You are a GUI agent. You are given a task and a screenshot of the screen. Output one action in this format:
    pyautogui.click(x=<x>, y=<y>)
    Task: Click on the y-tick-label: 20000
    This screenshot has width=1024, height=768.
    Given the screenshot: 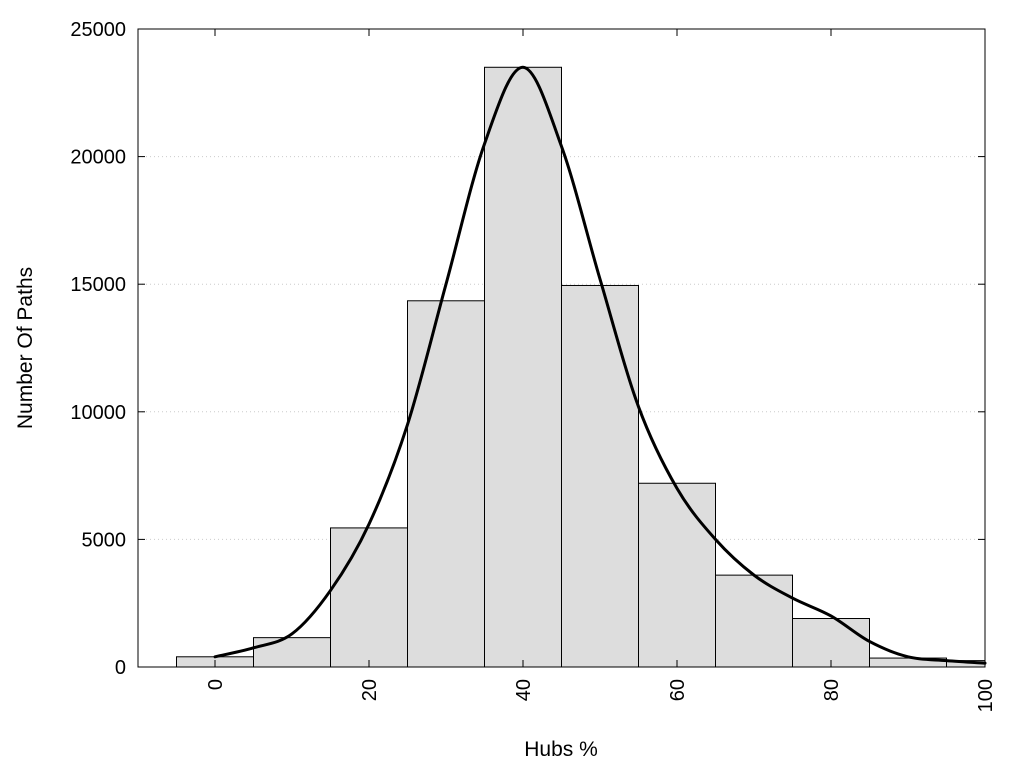 What is the action you would take?
    pyautogui.click(x=98, y=158)
    